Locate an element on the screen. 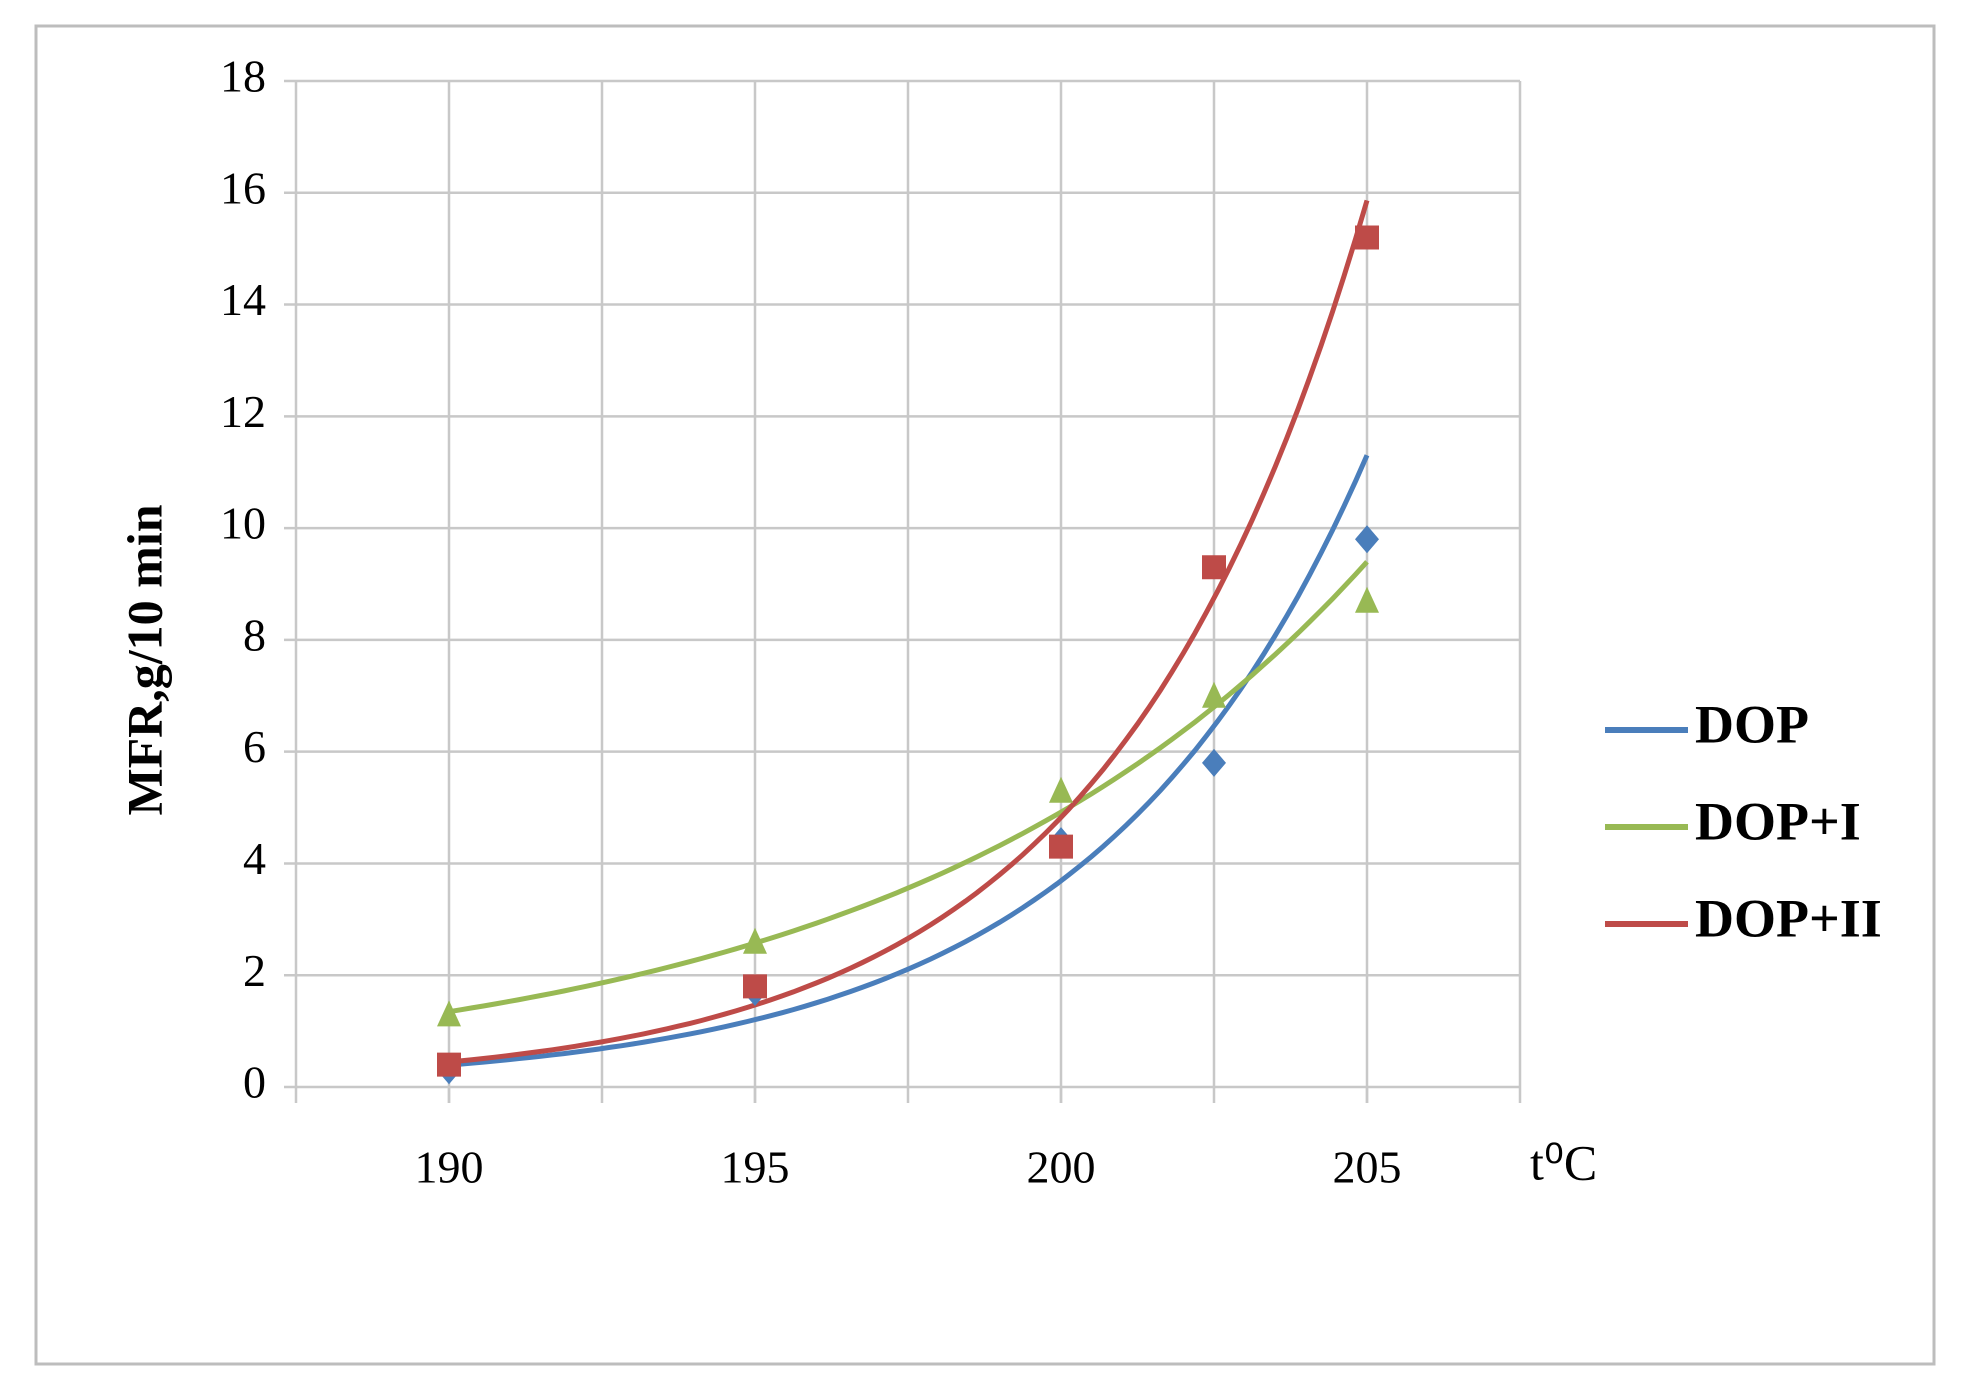 The height and width of the screenshot is (1398, 1964). y-tick-label: 14 is located at coordinates (243, 299).